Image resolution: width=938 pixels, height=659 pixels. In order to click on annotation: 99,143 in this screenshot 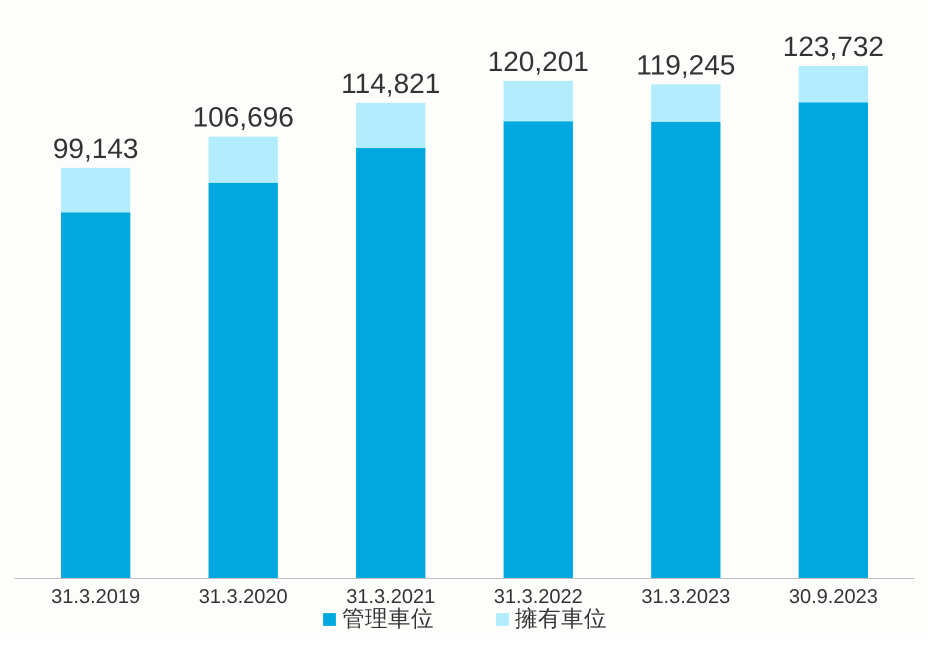, I will do `click(95, 148)`.